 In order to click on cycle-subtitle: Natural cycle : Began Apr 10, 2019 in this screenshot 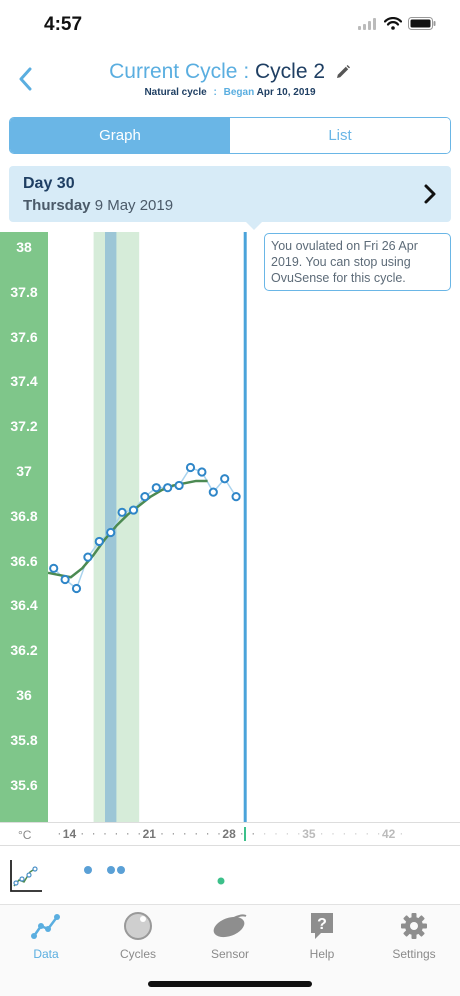, I will do `click(230, 92)`.